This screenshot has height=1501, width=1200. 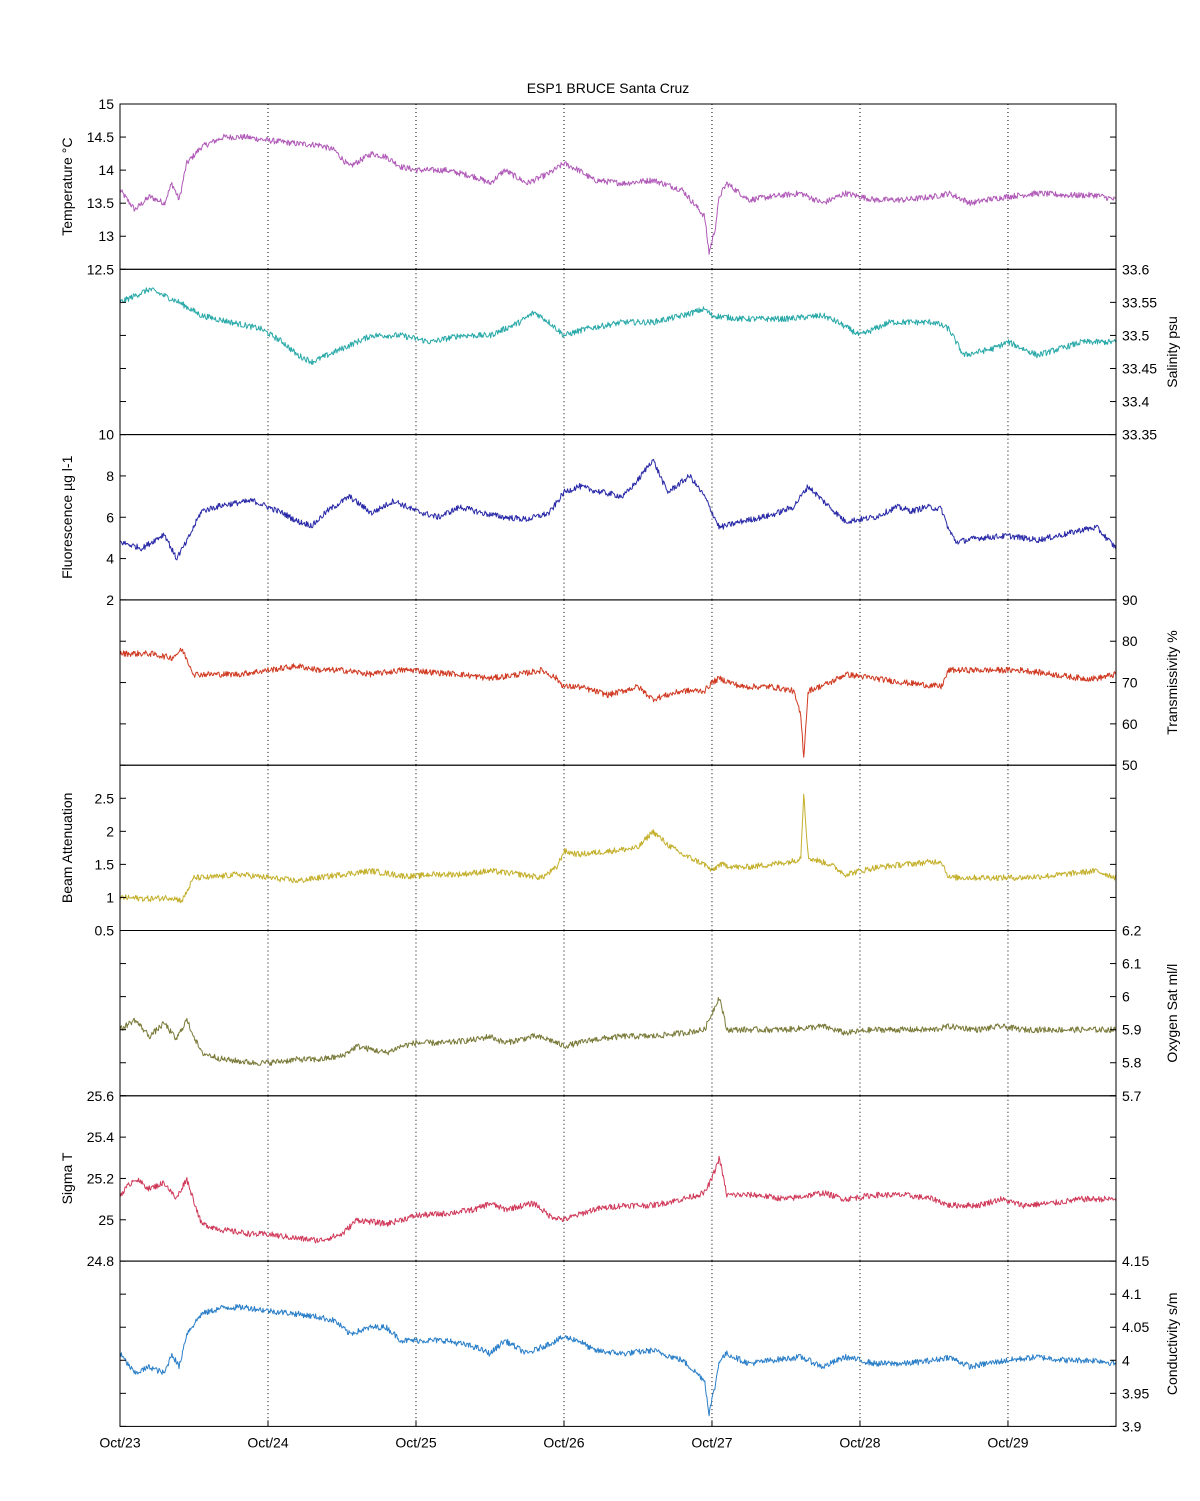 I want to click on y-axis-label-beam_attenuation: Beam Attenuation, so click(x=67, y=848).